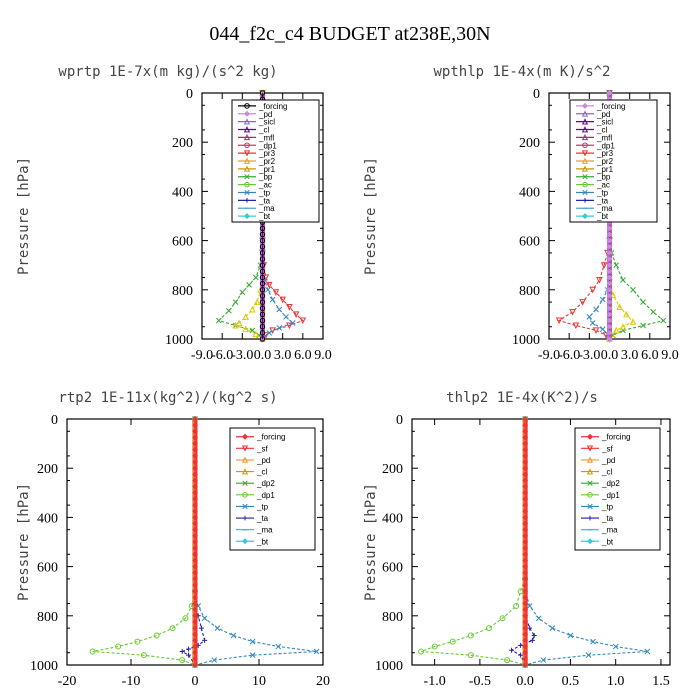 This screenshot has height=700, width=700. I want to click on y-axis-label: Pressure [hPa], so click(371, 542).